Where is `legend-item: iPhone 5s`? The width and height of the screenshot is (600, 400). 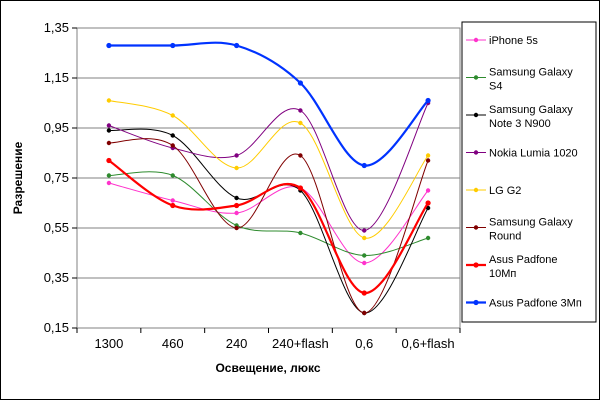 legend-item: iPhone 5s is located at coordinates (502, 41).